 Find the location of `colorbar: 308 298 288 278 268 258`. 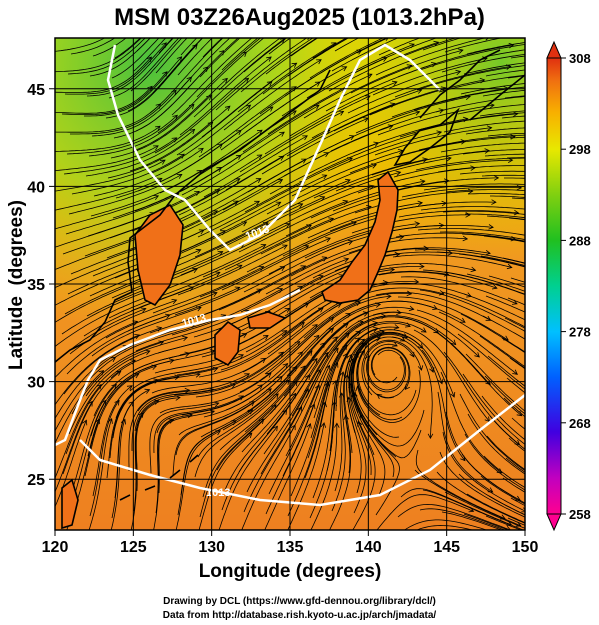

colorbar: 308 298 288 278 268 258 is located at coordinates (568, 286).